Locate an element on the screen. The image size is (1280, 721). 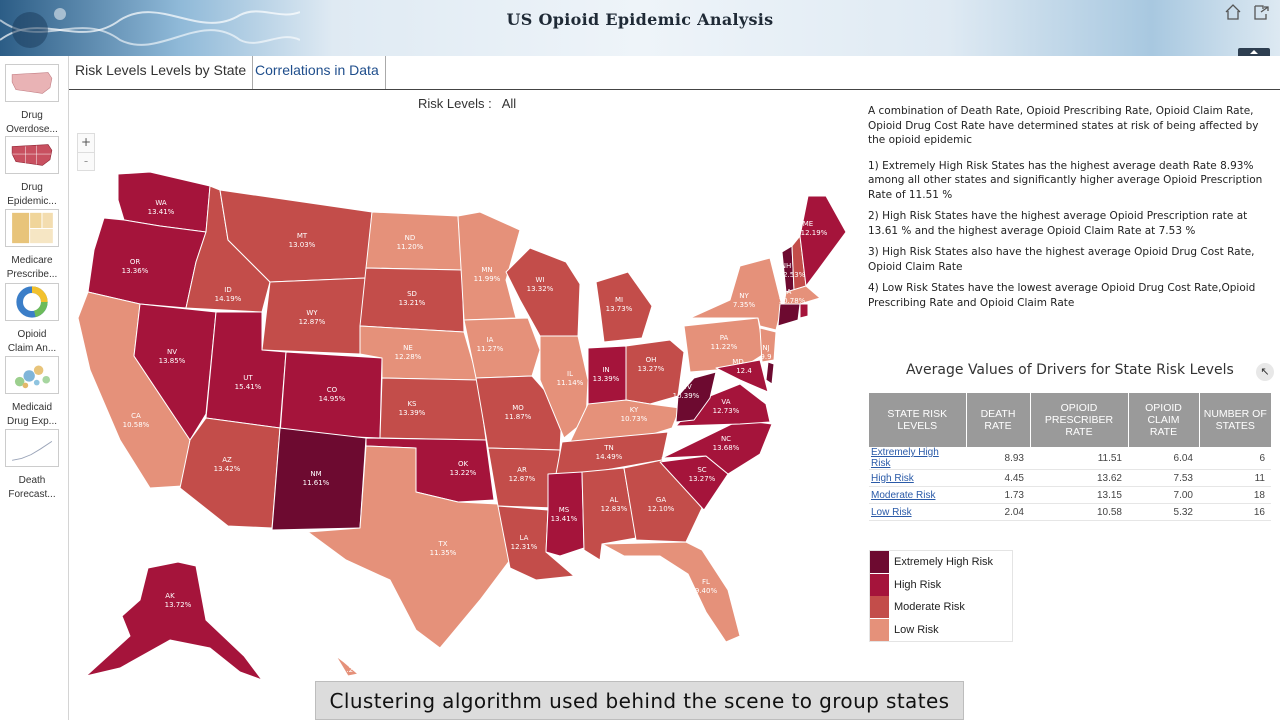
table-row: Low Risk 2.04 10.58 5.32 16 is located at coordinates (1070, 512).